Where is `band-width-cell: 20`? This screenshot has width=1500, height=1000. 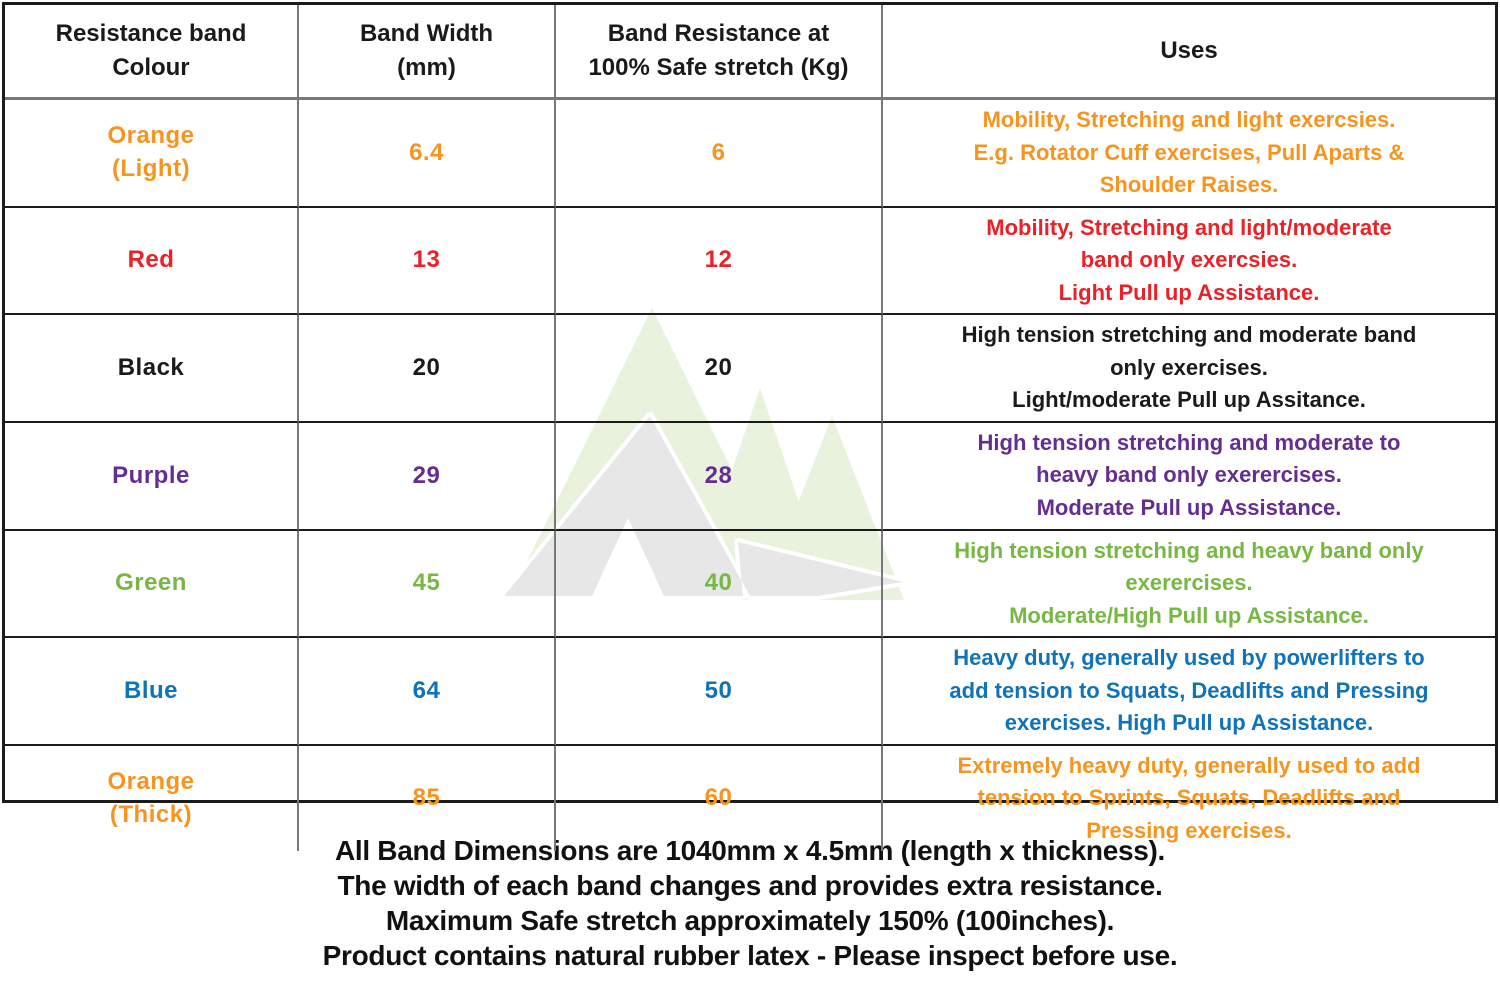 band-width-cell: 20 is located at coordinates (427, 369).